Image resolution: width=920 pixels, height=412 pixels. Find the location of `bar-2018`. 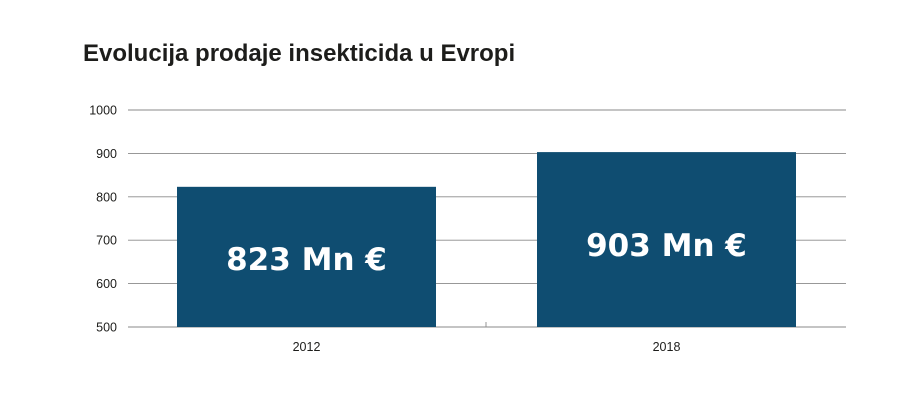

bar-2018 is located at coordinates (666, 239).